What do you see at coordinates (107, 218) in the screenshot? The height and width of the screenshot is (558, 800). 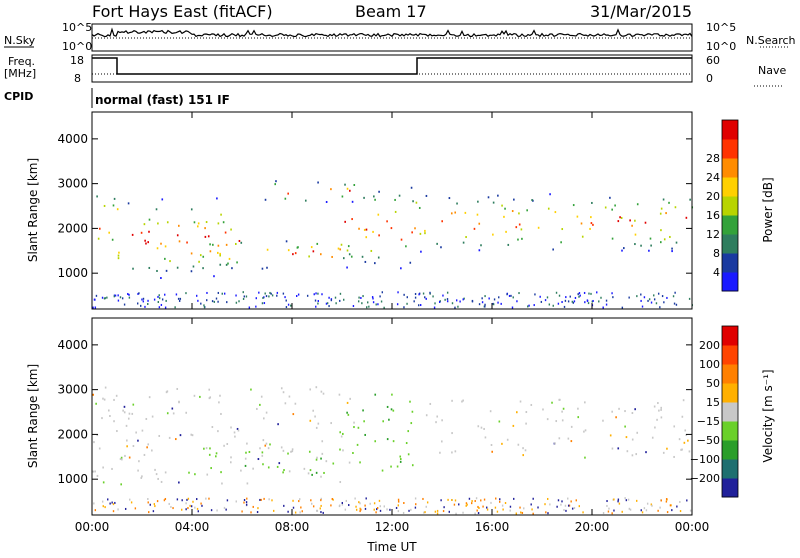 I see `power-region-near-range-band` at bounding box center [107, 218].